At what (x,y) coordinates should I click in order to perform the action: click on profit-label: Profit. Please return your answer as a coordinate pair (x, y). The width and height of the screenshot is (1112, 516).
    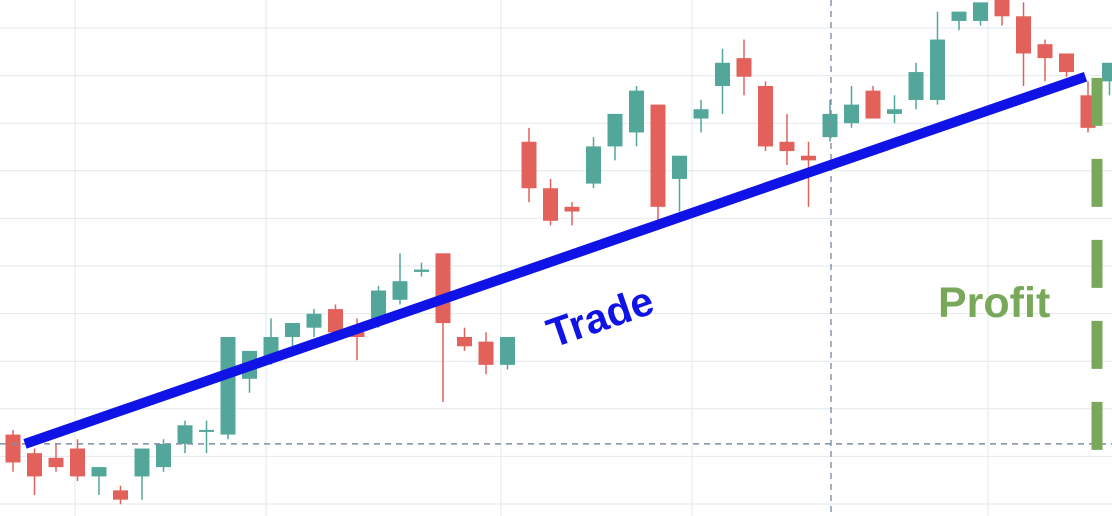
    Looking at the image, I should click on (994, 303).